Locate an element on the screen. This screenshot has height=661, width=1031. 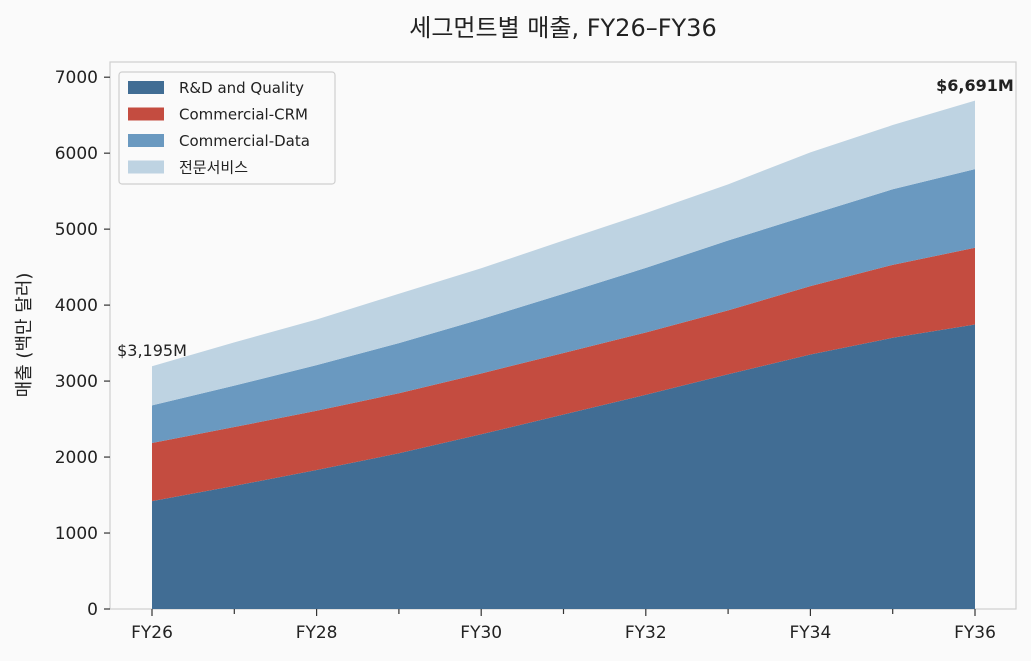
y-tick-label: 3000 is located at coordinates (76, 382).